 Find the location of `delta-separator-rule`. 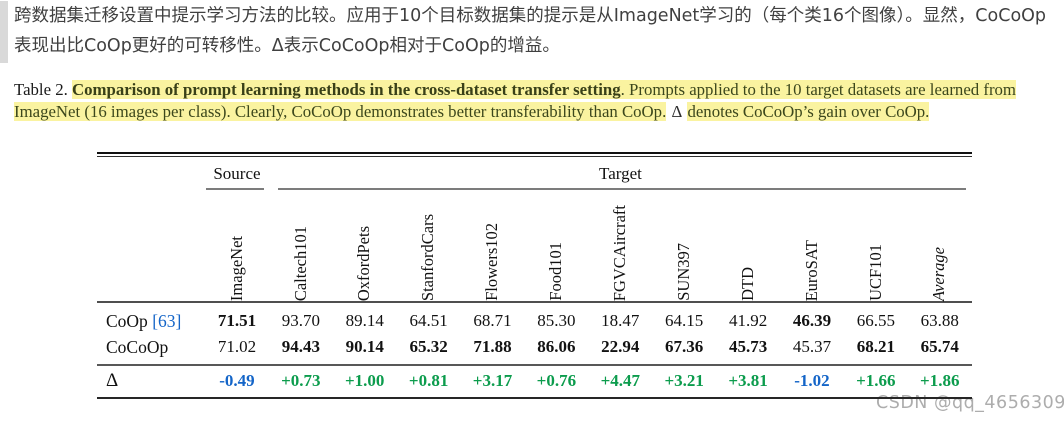

delta-separator-rule is located at coordinates (534, 365).